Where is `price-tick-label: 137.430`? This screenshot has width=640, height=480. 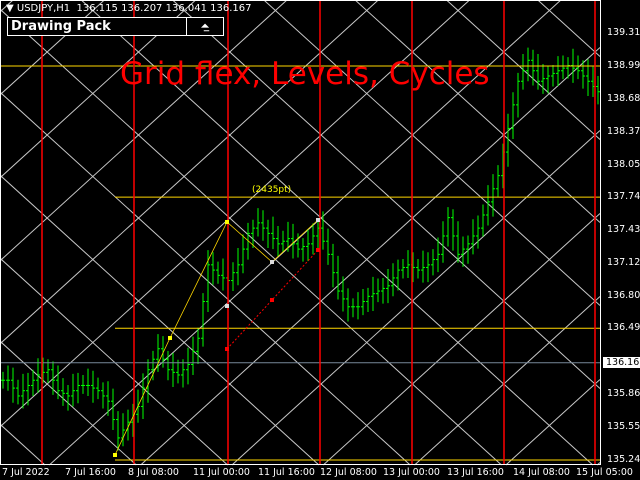 price-tick-label: 137.430 is located at coordinates (623, 230).